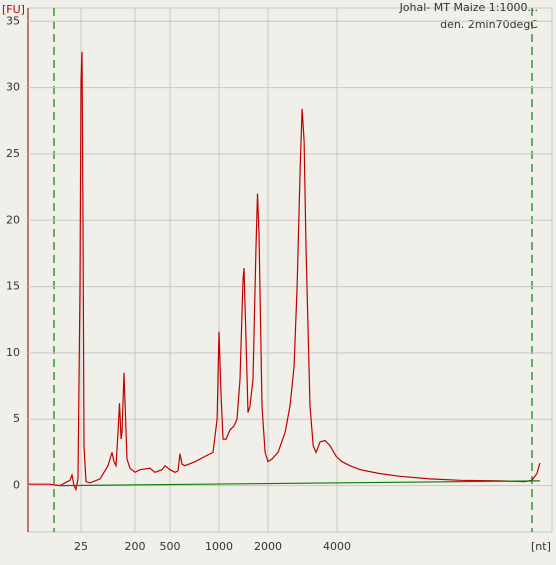 The width and height of the screenshot is (556, 565). What do you see at coordinates (13, 20) in the screenshot?
I see `y-tick-label: 35` at bounding box center [13, 20].